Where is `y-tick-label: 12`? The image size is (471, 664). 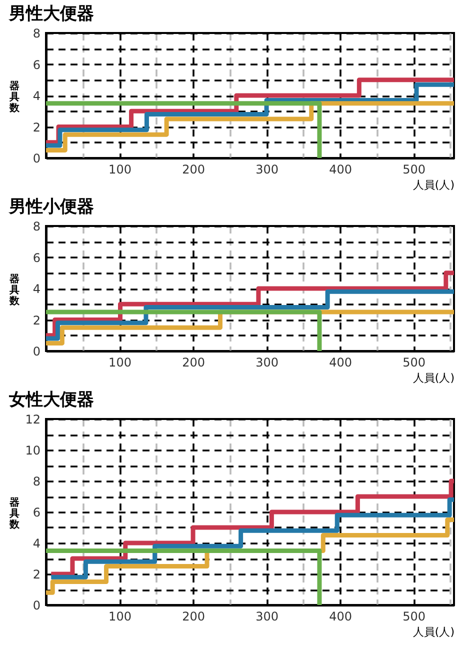
y-tick-label: 12 is located at coordinates (32, 419).